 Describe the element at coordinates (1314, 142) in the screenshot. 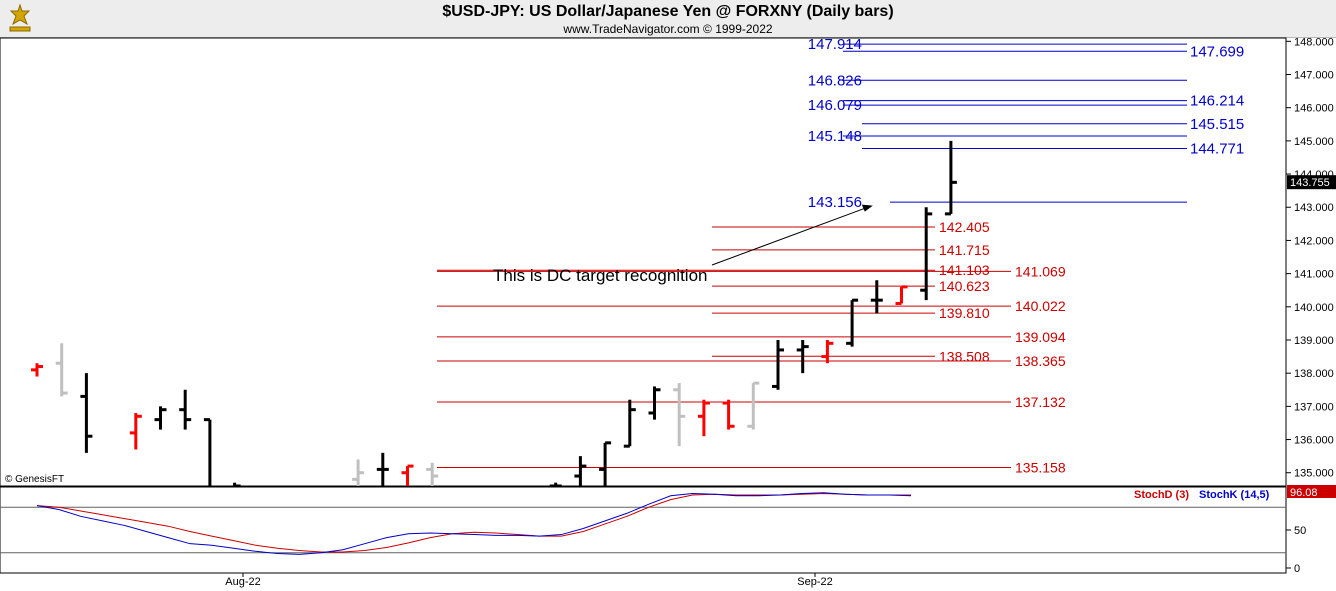

I see `price-axis-tick-label: 145.000` at that location.